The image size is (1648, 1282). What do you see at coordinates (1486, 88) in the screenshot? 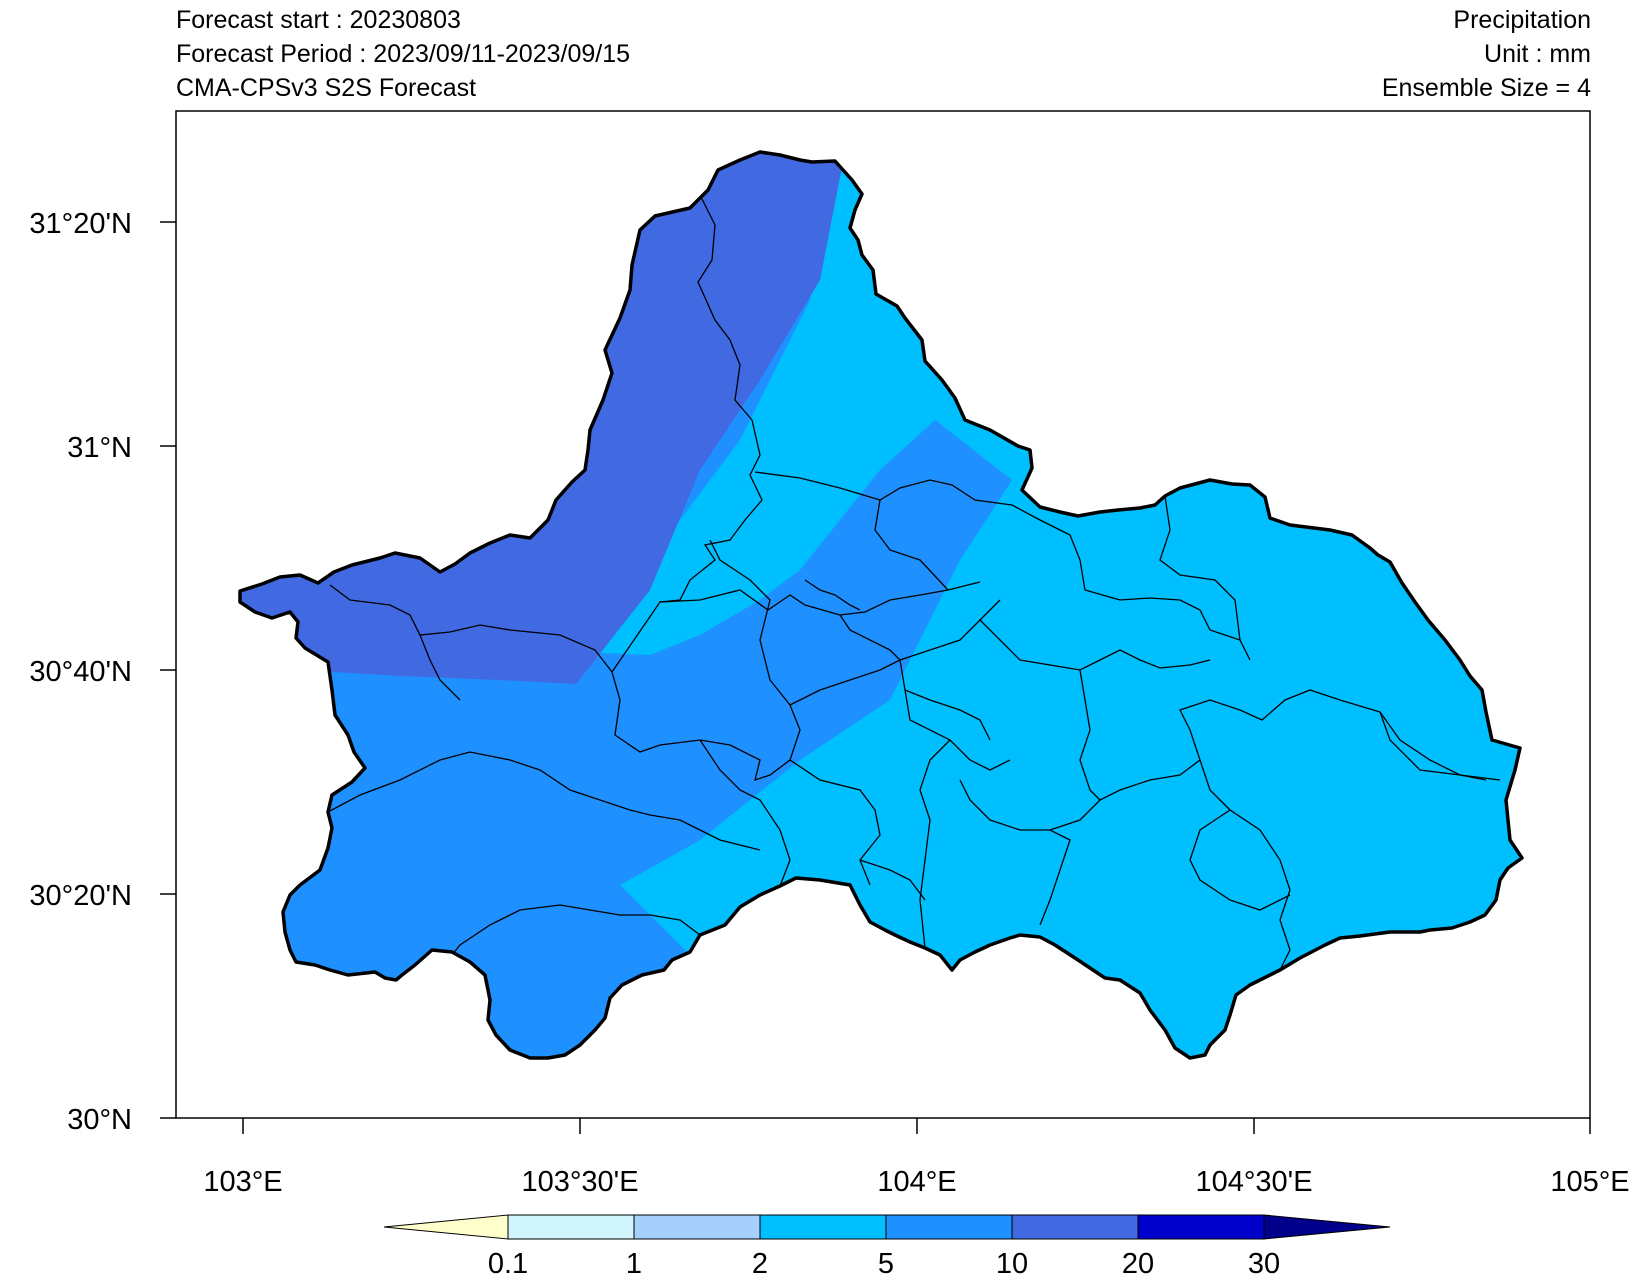
I see `ensemble-size-text: Ensemble Size = 4` at bounding box center [1486, 88].